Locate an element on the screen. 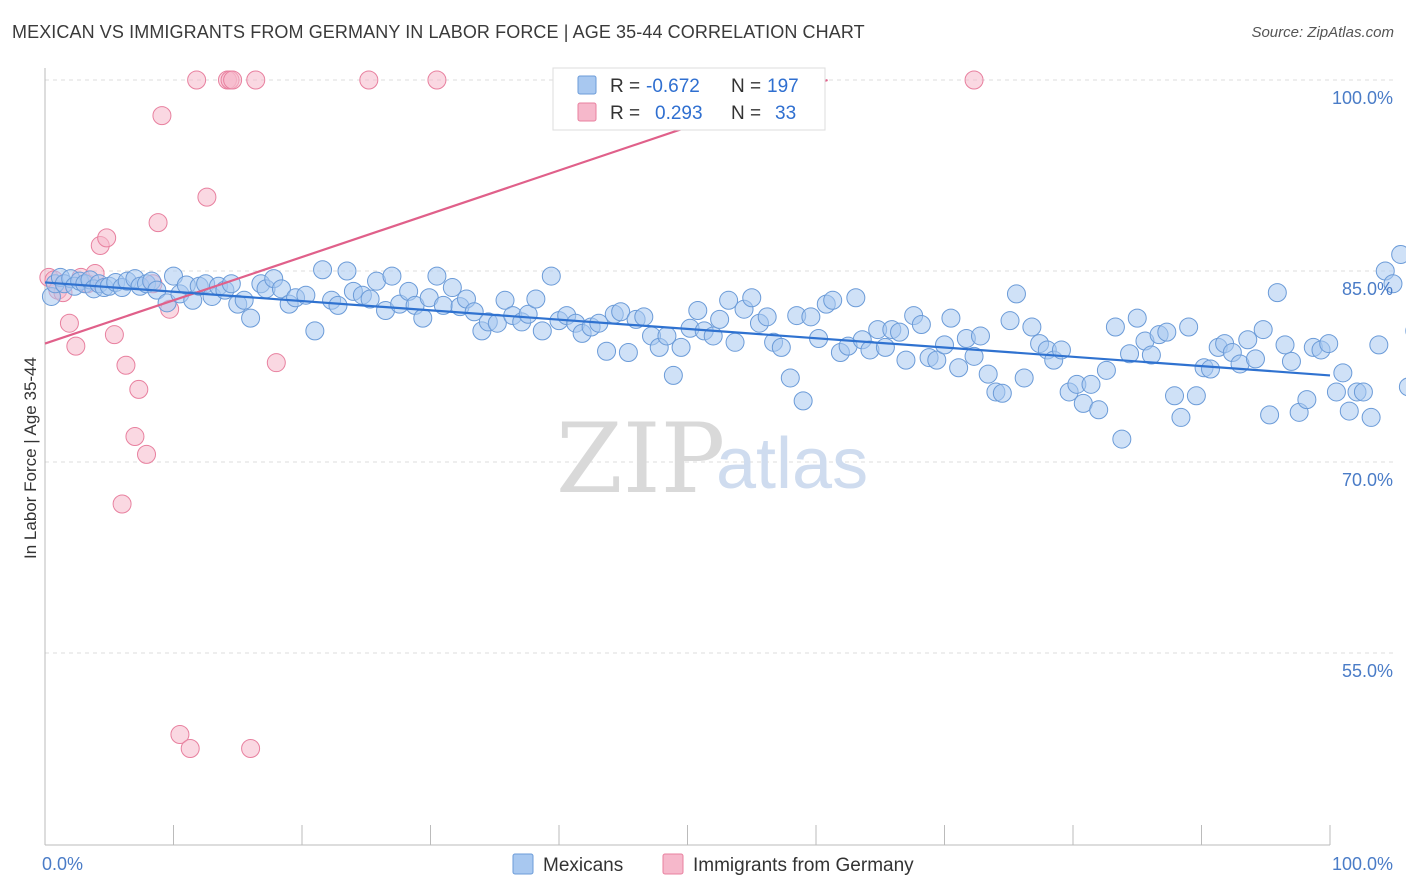  y-tick-label: 55.0% is located at coordinates (1367, 671).